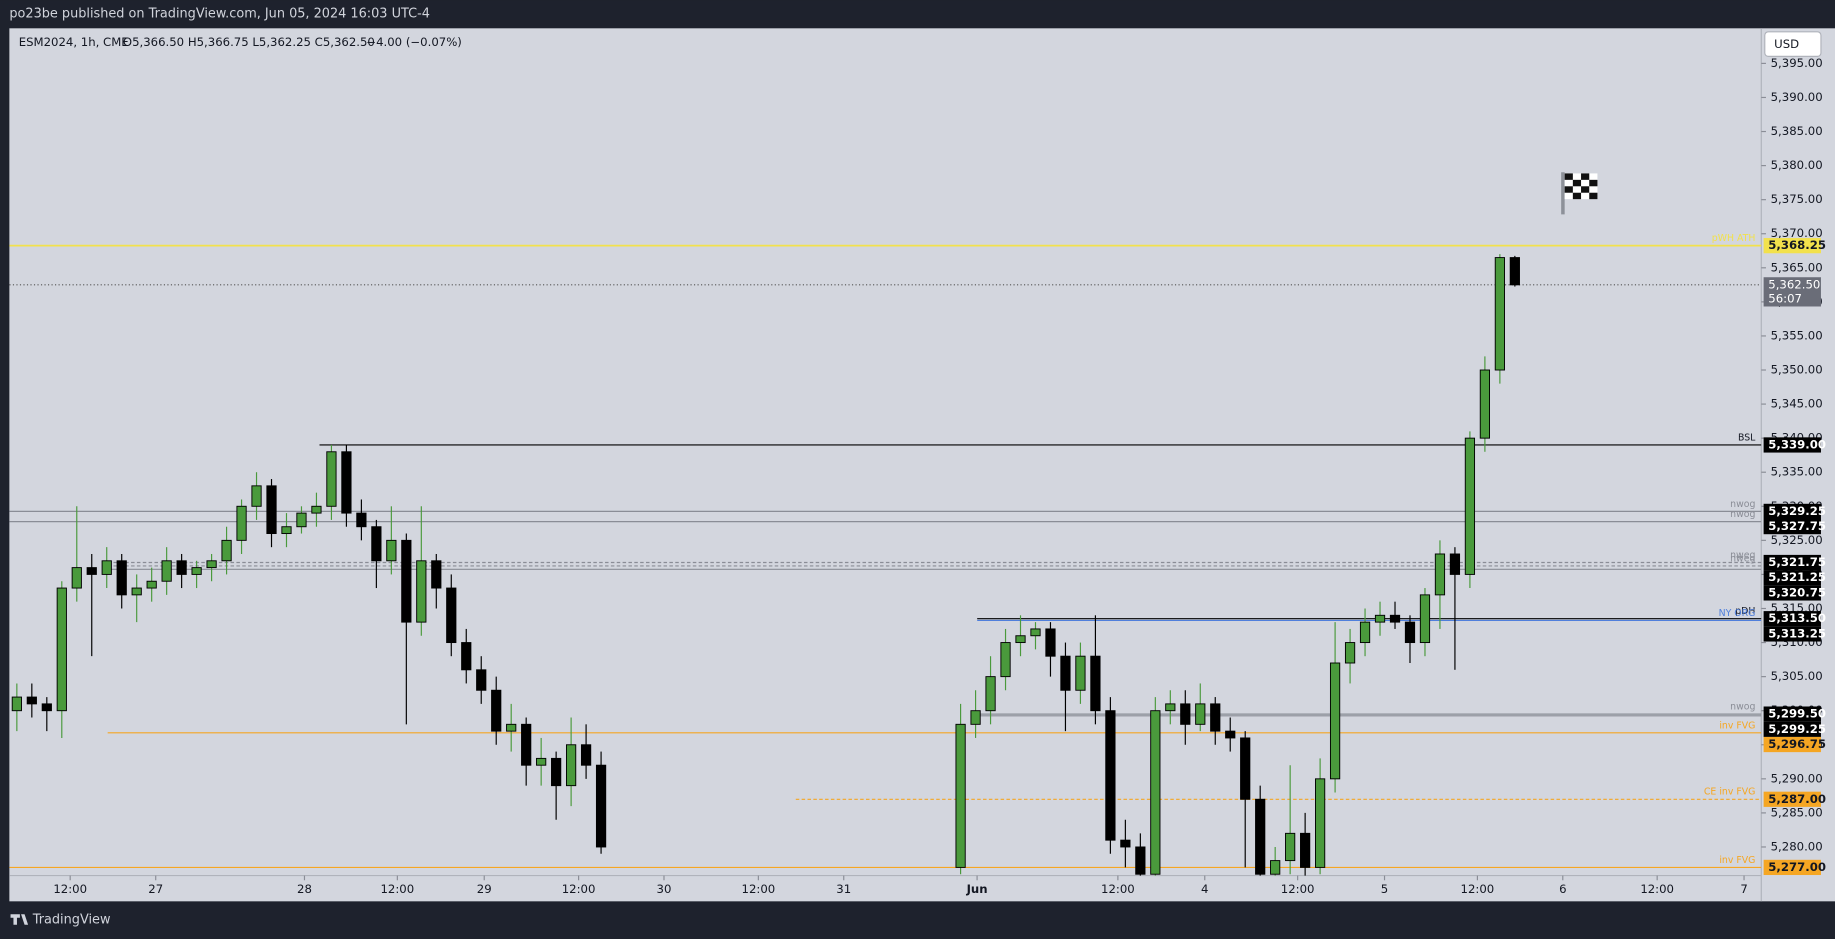 Image resolution: width=1835 pixels, height=939 pixels. Describe the element at coordinates (1797, 444) in the screenshot. I see `price-box-label: 5,339.00` at that location.